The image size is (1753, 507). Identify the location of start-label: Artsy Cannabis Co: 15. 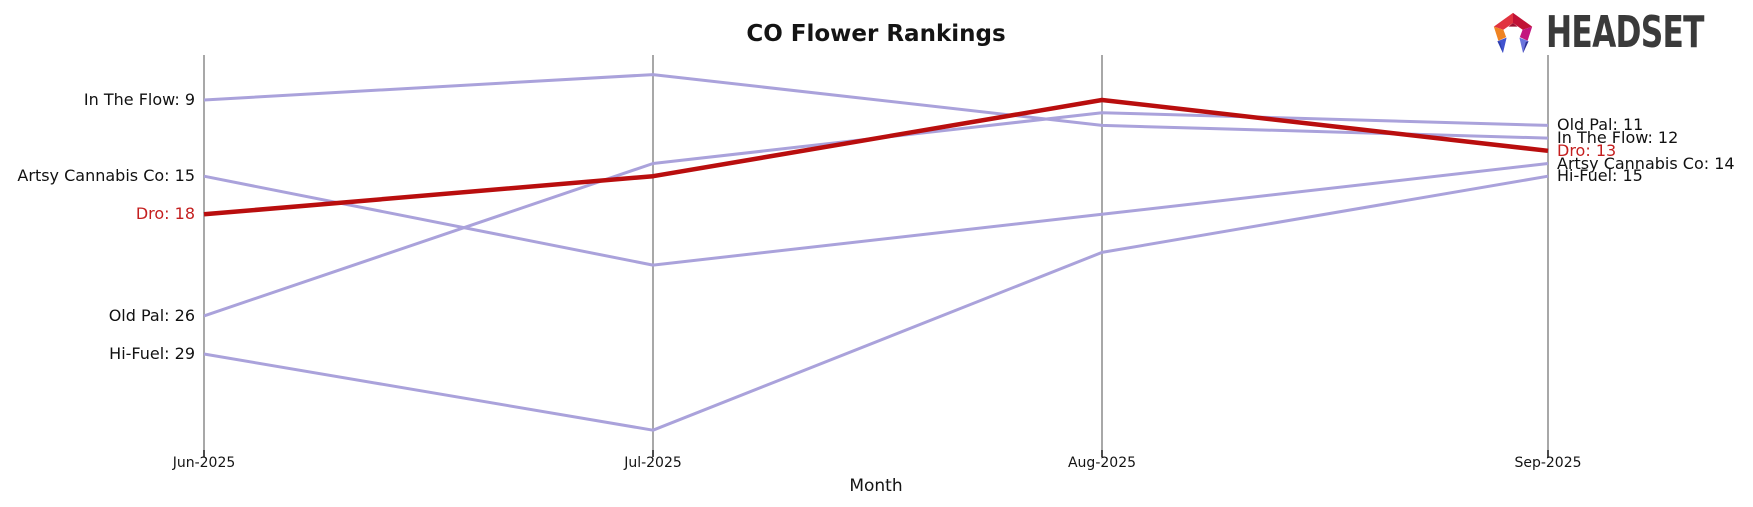
(106, 176).